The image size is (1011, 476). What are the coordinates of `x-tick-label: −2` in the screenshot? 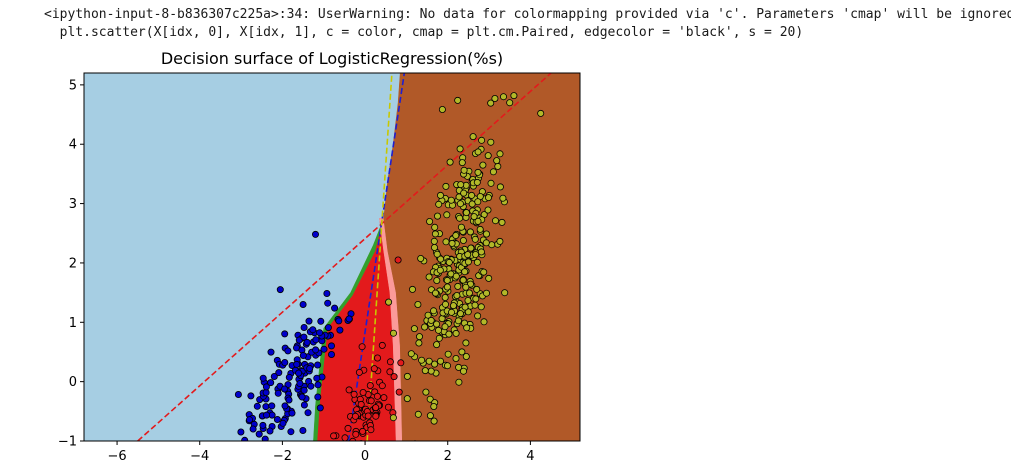 It's located at (282, 456).